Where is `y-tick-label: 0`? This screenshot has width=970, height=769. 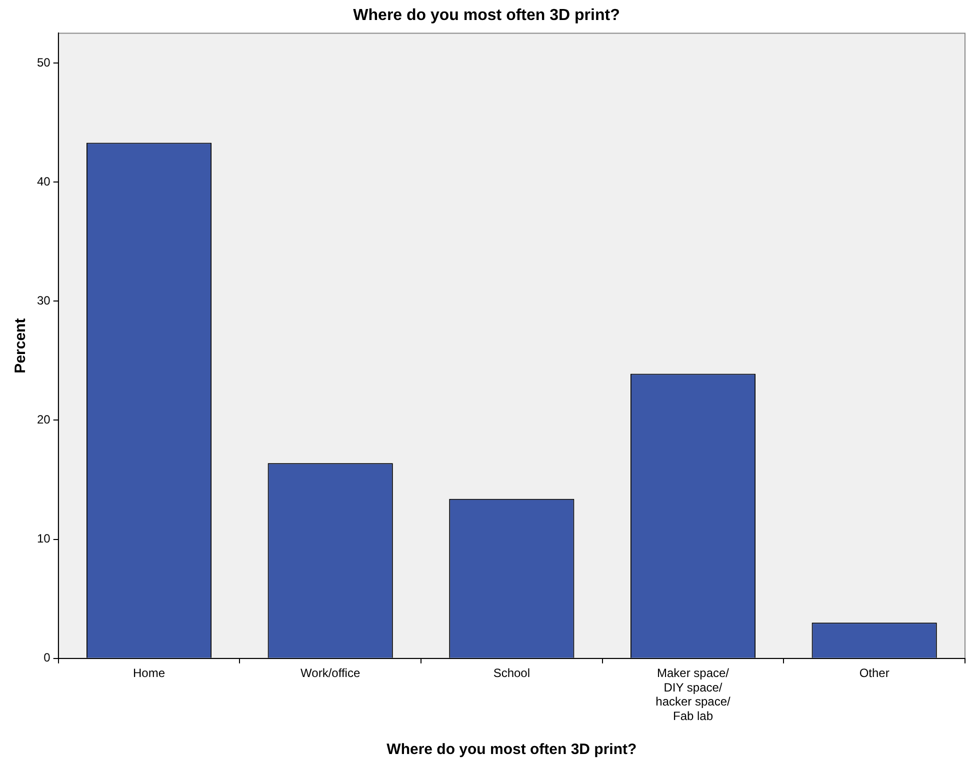
y-tick-label: 0 is located at coordinates (47, 657).